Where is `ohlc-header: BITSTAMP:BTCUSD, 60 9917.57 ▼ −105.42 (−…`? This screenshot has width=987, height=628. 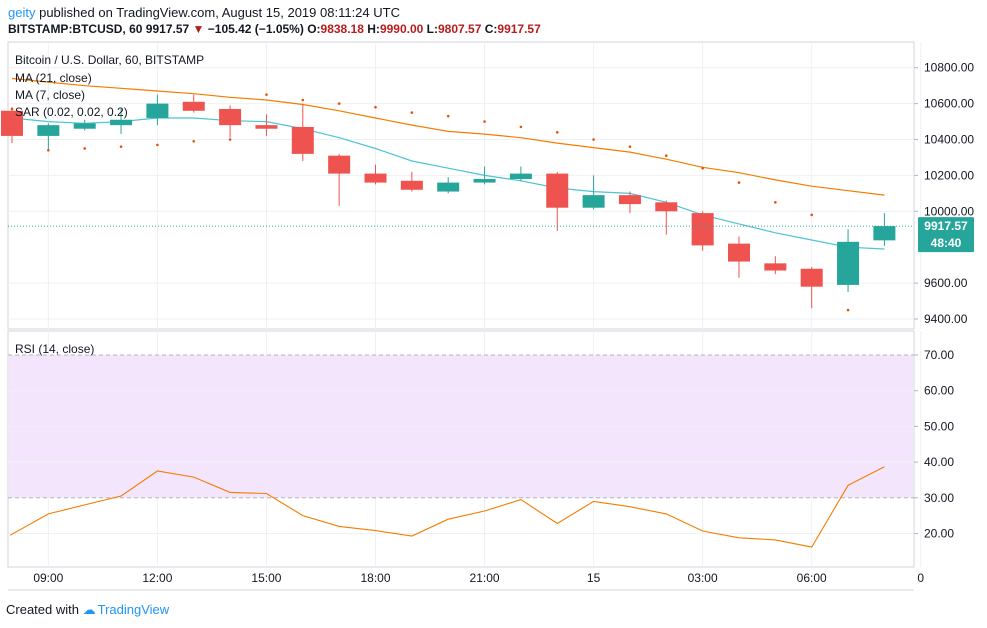 ohlc-header: BITSTAMP:BTCUSD, 60 9917.57 ▼ −105.42 (−… is located at coordinates (274, 29).